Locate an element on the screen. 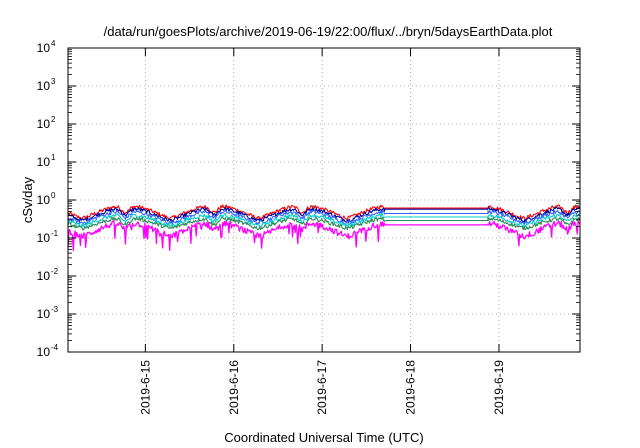 This screenshot has height=448, width=640. x-tick-label: 2019-6-16 is located at coordinates (234, 387).